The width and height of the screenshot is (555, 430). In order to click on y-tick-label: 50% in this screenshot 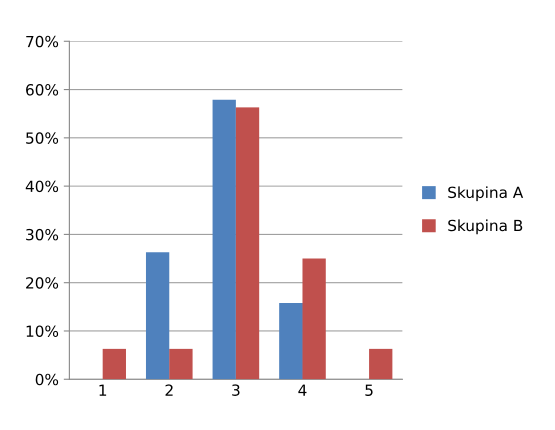, I will do `click(42, 138)`.